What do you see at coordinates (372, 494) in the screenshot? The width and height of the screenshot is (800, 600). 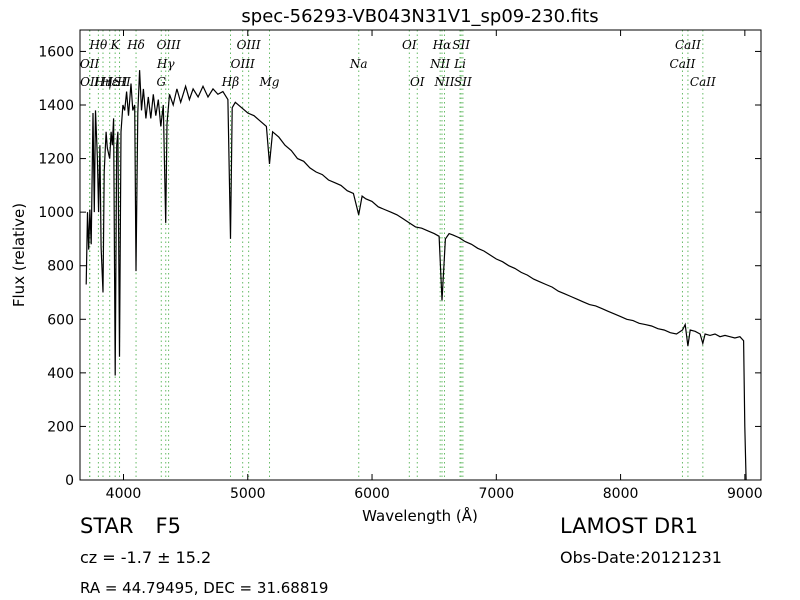 I see `x-tick-label: 6000` at bounding box center [372, 494].